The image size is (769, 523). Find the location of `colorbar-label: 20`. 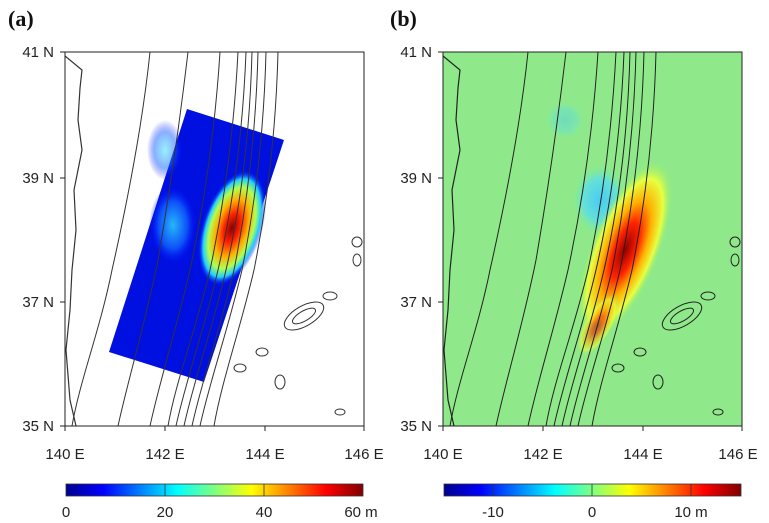

colorbar-label: 20 is located at coordinates (165, 512).